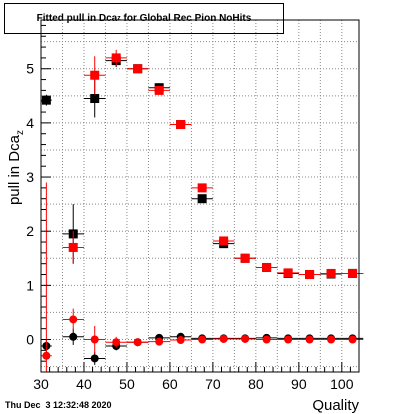 The width and height of the screenshot is (400, 414). What do you see at coordinates (299, 384) in the screenshot?
I see `x-tick-label: 90` at bounding box center [299, 384].